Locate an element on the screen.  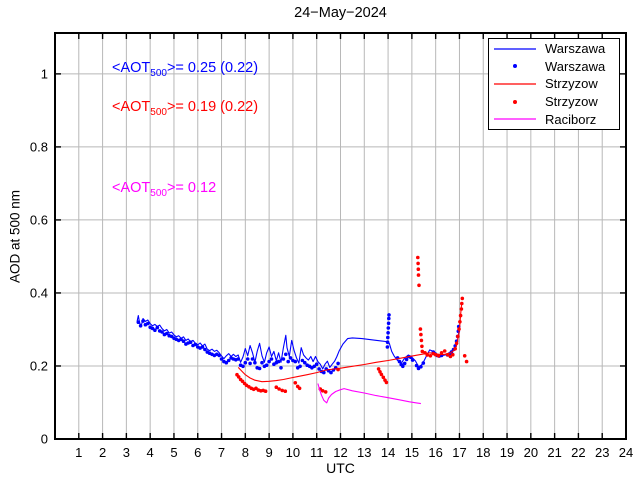
x-tick-label: 14 is located at coordinates (388, 452).